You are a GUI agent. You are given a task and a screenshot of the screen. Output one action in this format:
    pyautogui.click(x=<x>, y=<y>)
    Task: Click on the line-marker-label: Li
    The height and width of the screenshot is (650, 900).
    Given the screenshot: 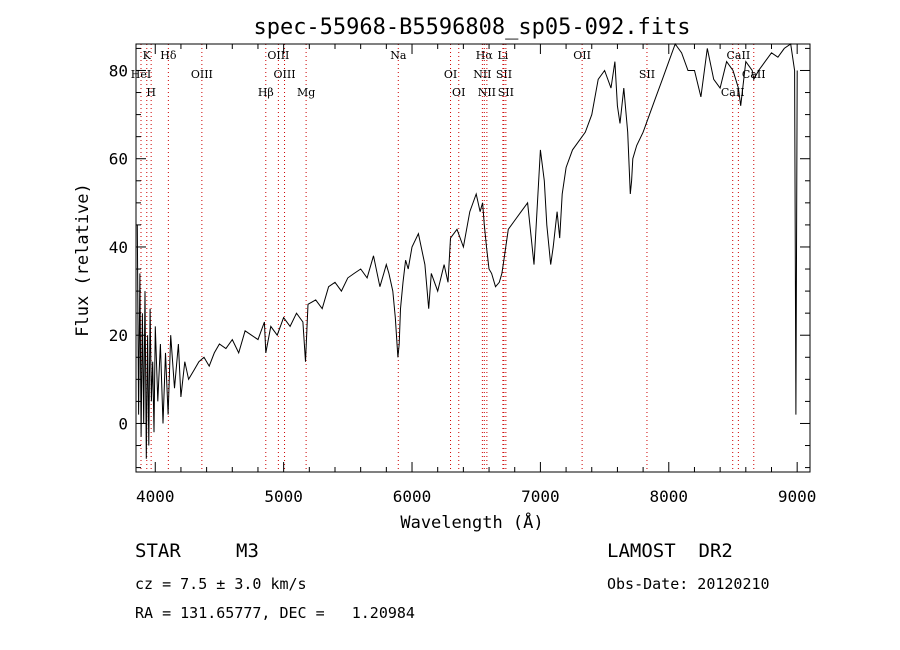 What is the action you would take?
    pyautogui.click(x=502, y=55)
    